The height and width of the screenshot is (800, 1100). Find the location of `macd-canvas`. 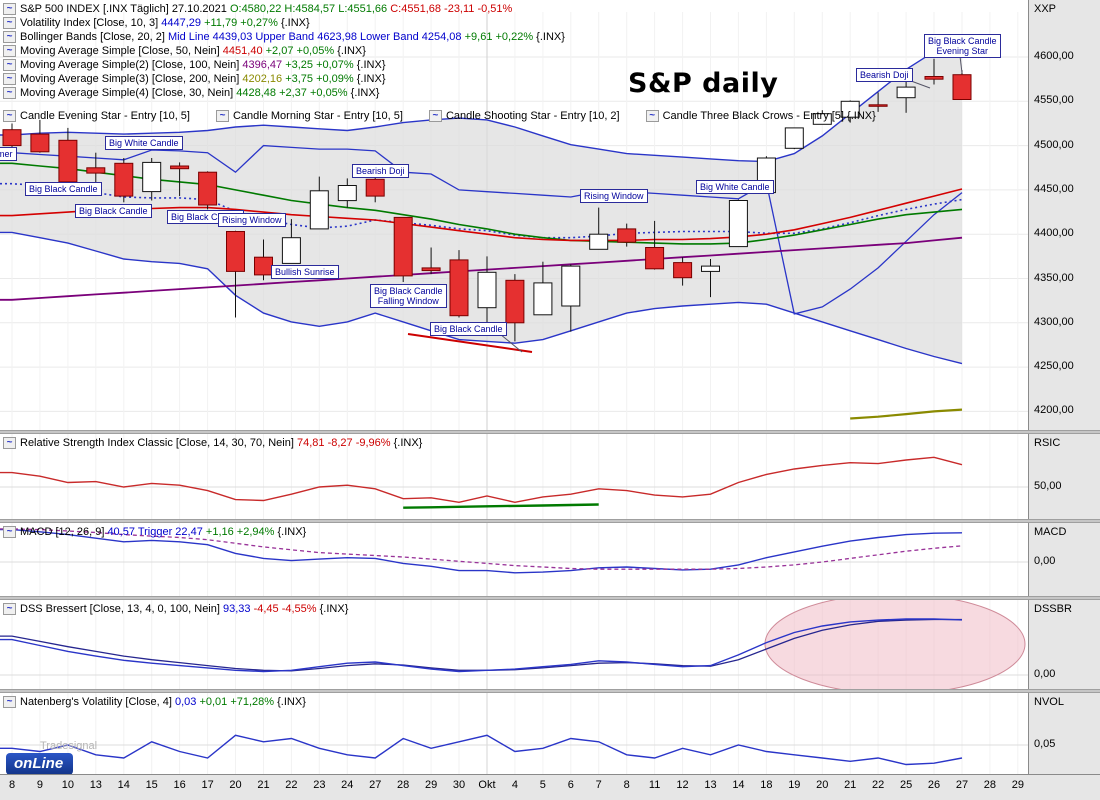

macd-canvas is located at coordinates (514, 559).